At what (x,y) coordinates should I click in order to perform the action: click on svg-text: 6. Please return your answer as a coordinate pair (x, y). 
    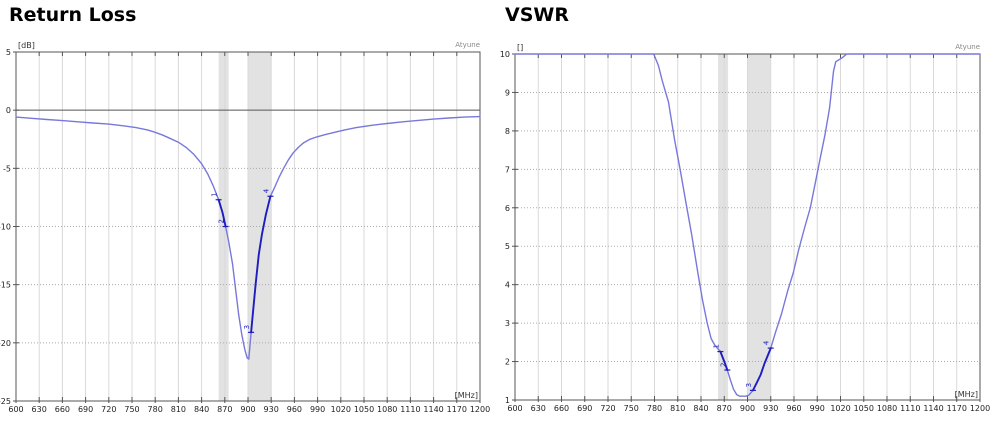
    Looking at the image, I should click on (507, 208).